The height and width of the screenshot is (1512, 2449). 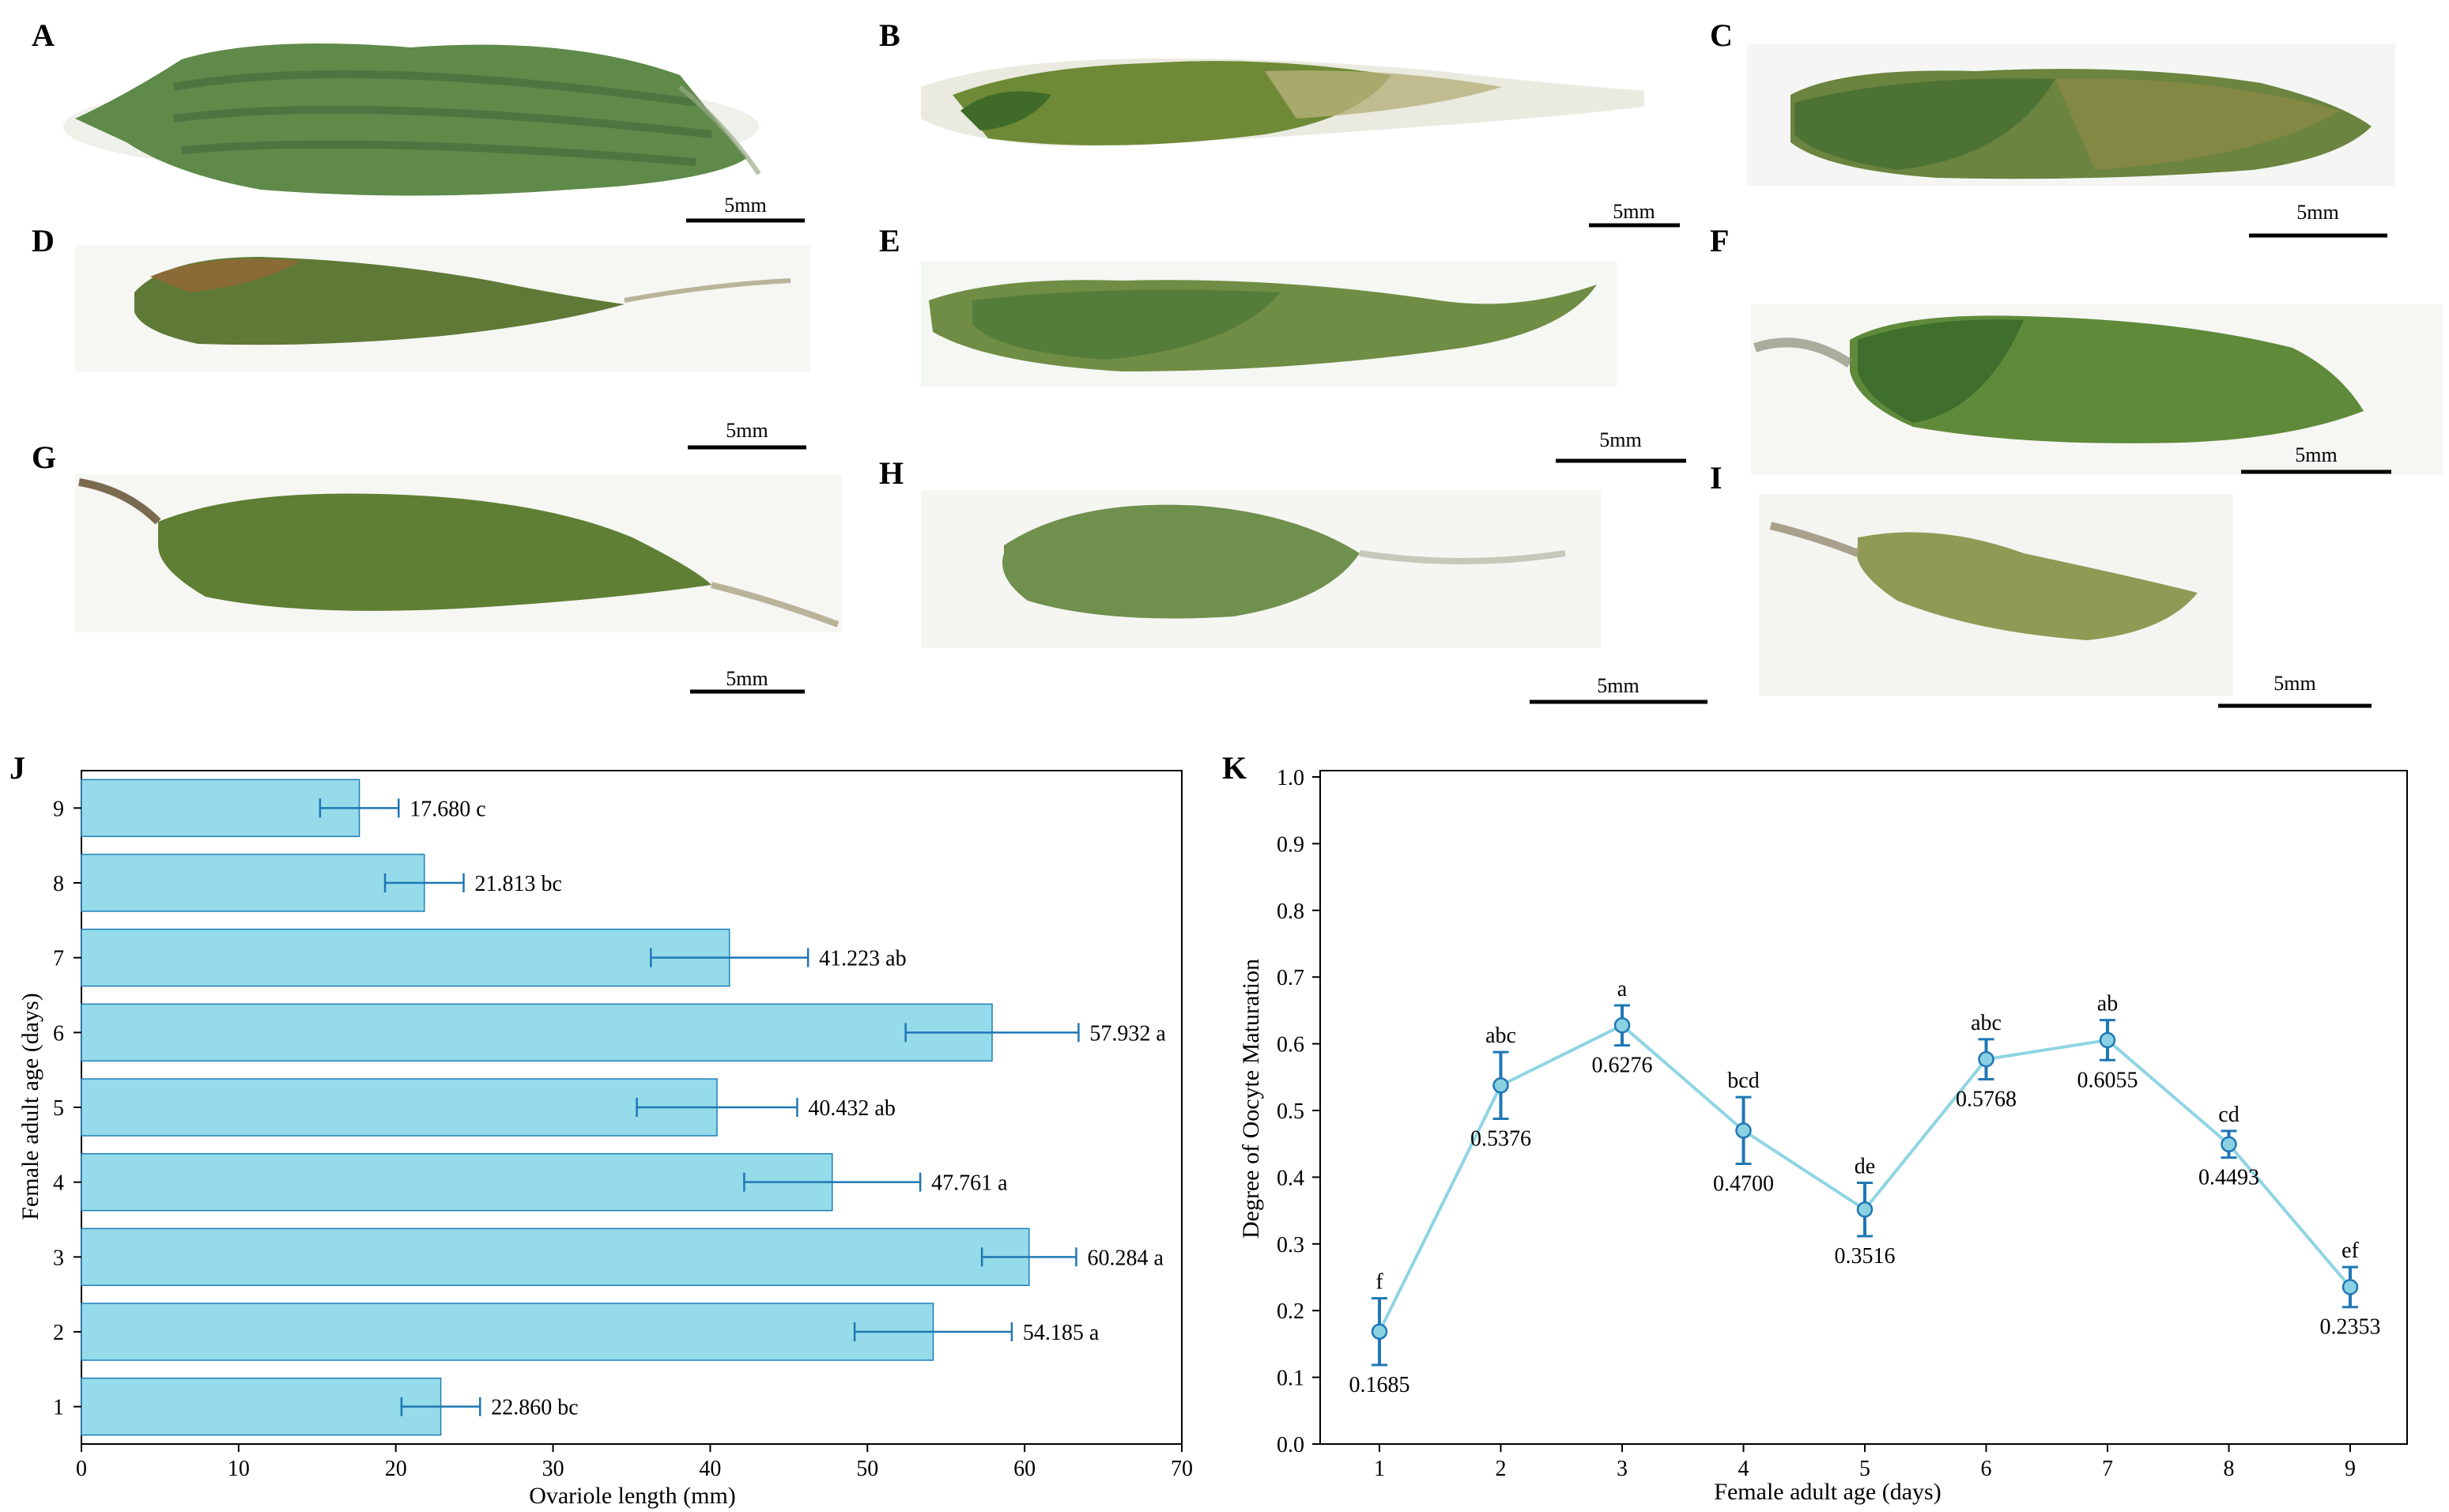 What do you see at coordinates (1743, 1081) in the screenshot?
I see `letter-label-day-4: bcd` at bounding box center [1743, 1081].